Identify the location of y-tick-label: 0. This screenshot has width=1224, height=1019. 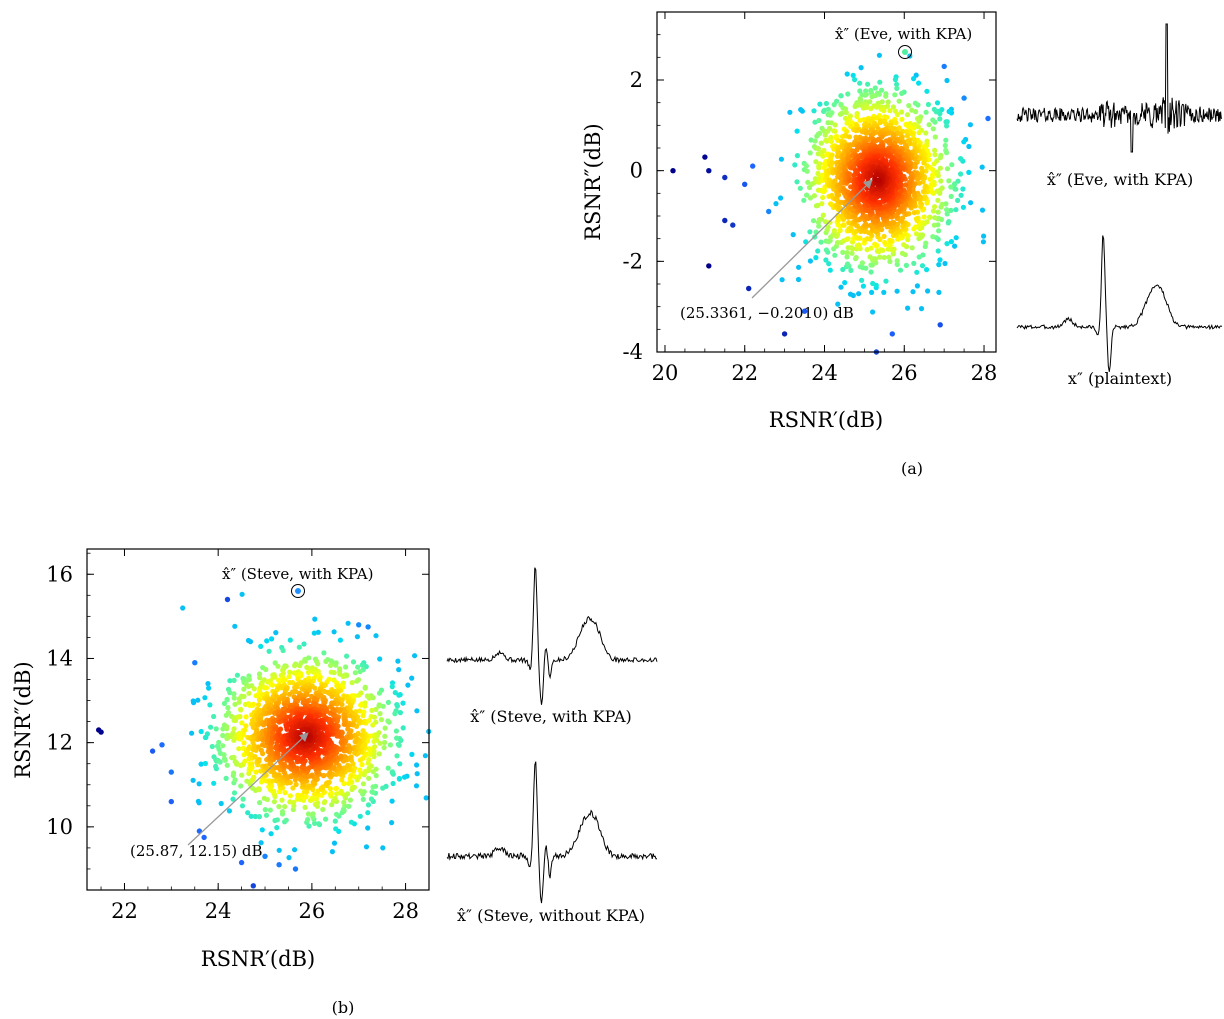
(636, 171).